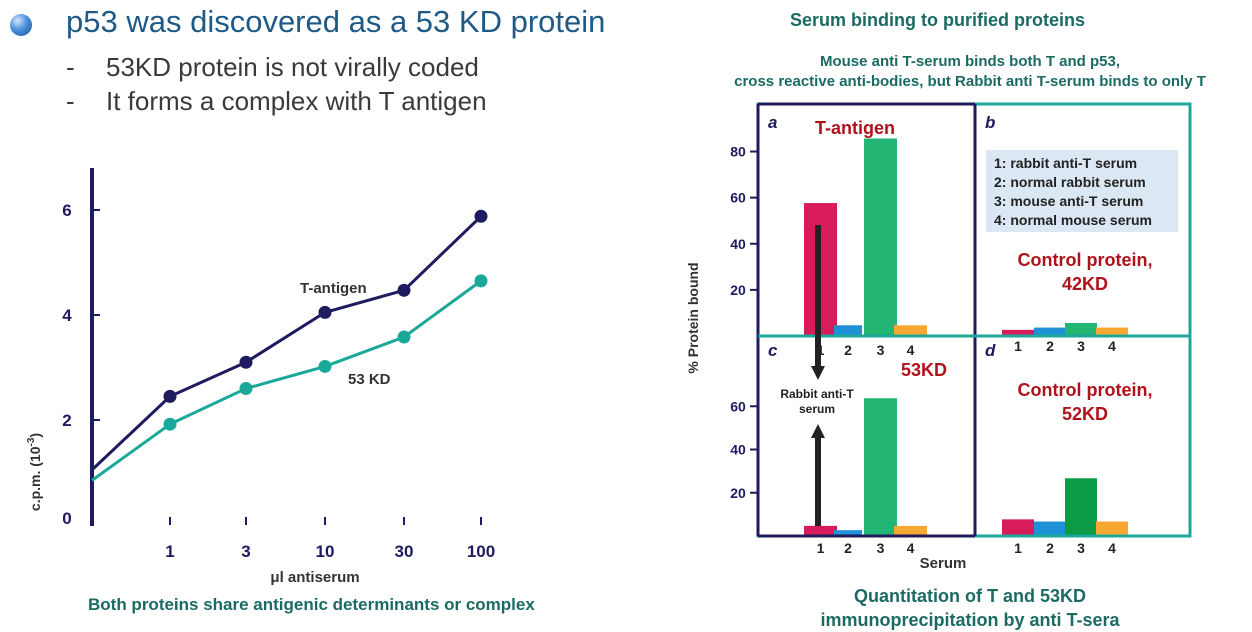 This screenshot has height=632, width=1252. I want to click on y-axis-label: % Protein bound, so click(693, 317).